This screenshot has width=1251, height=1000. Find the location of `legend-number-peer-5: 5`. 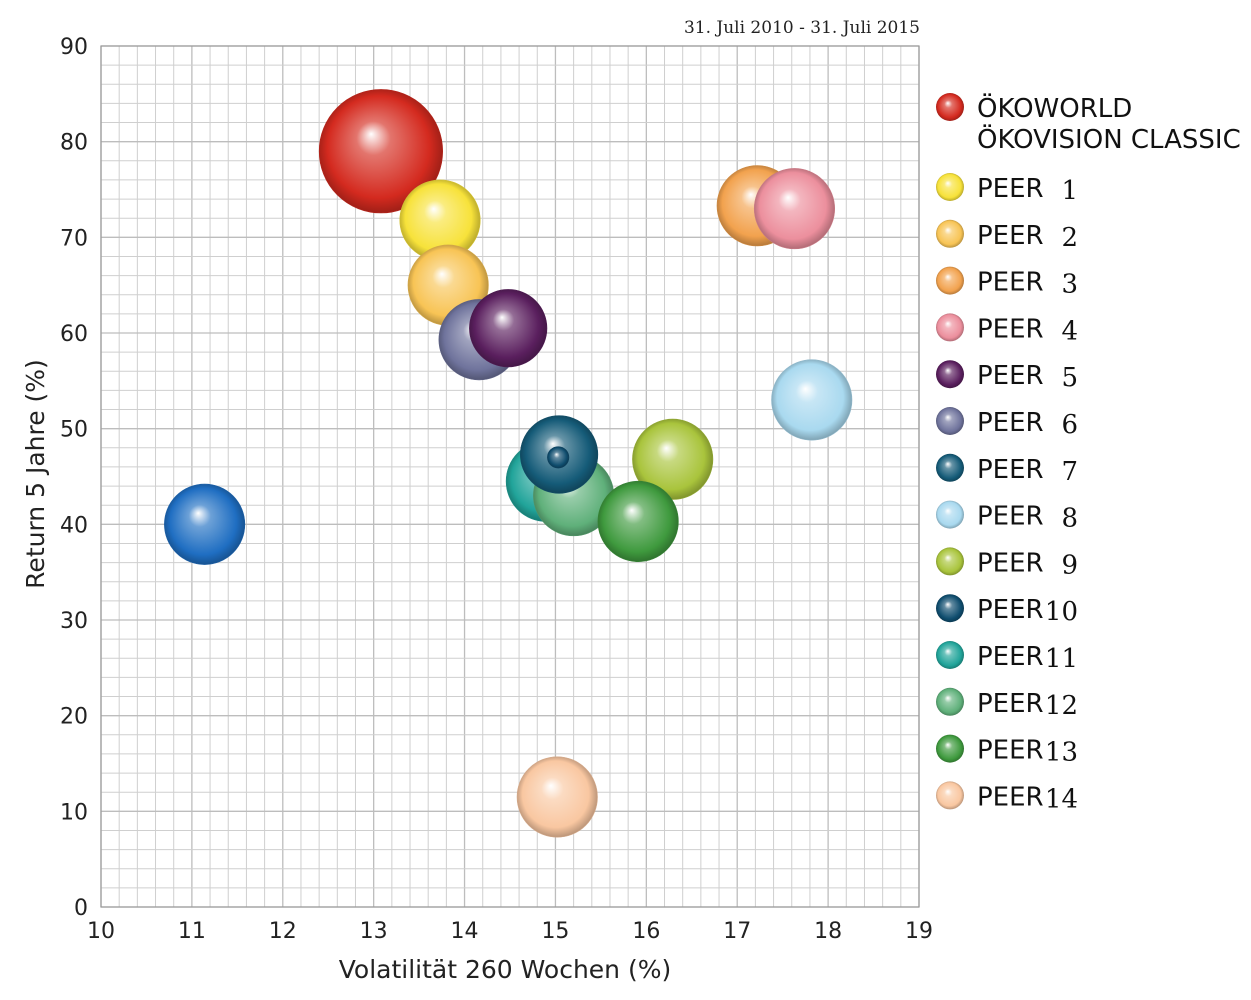

legend-number-peer-5: 5 is located at coordinates (1069, 378).